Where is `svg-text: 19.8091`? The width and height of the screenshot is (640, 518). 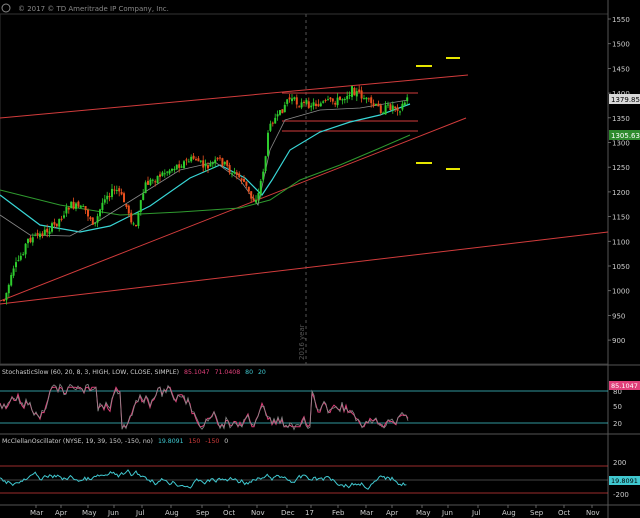 svg-text: 19.8091 is located at coordinates (624, 481).